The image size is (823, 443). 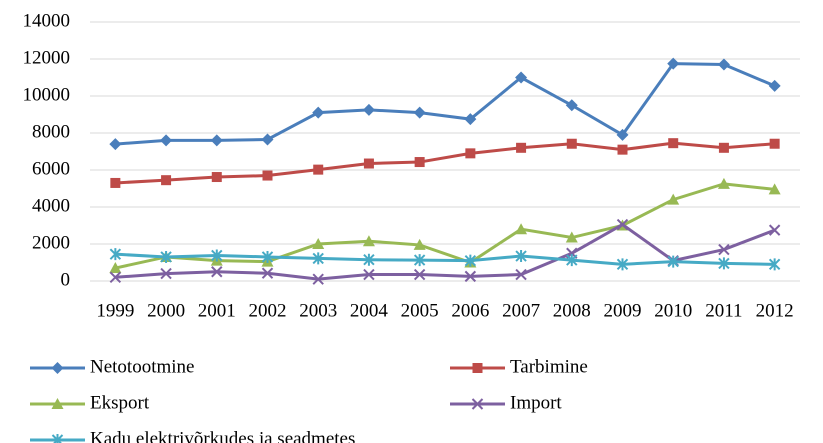 I want to click on x-tick-label: 2010, so click(x=673, y=310).